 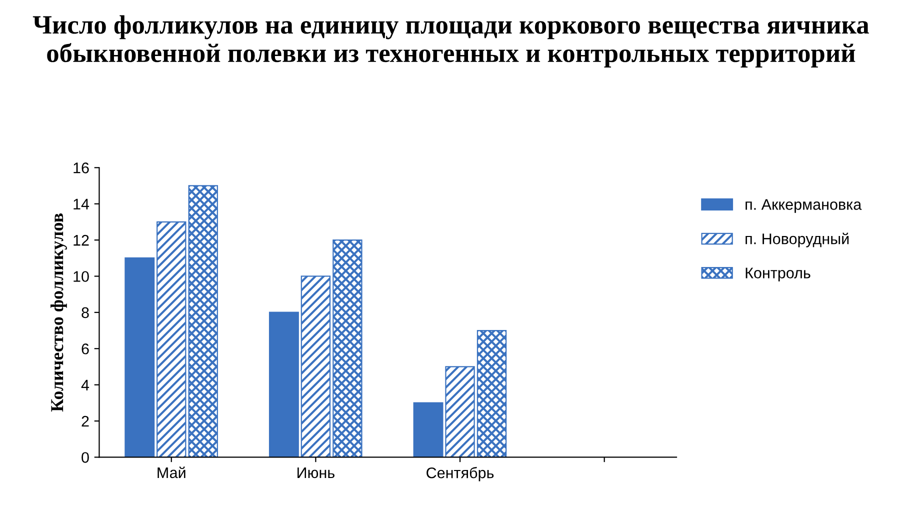 What do you see at coordinates (85, 385) in the screenshot?
I see `y-tick-label: 4` at bounding box center [85, 385].